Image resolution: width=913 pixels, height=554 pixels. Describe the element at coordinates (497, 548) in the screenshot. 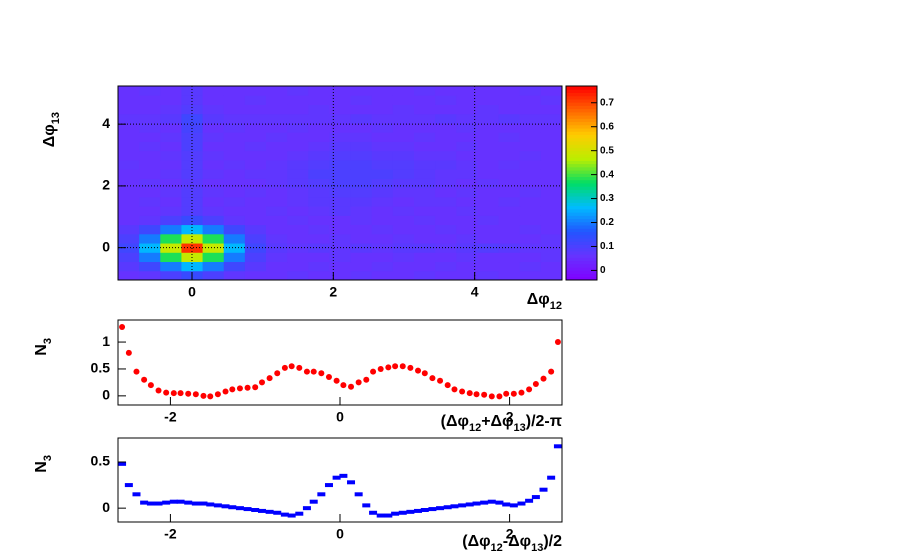

I see `subscript: 12` at that location.